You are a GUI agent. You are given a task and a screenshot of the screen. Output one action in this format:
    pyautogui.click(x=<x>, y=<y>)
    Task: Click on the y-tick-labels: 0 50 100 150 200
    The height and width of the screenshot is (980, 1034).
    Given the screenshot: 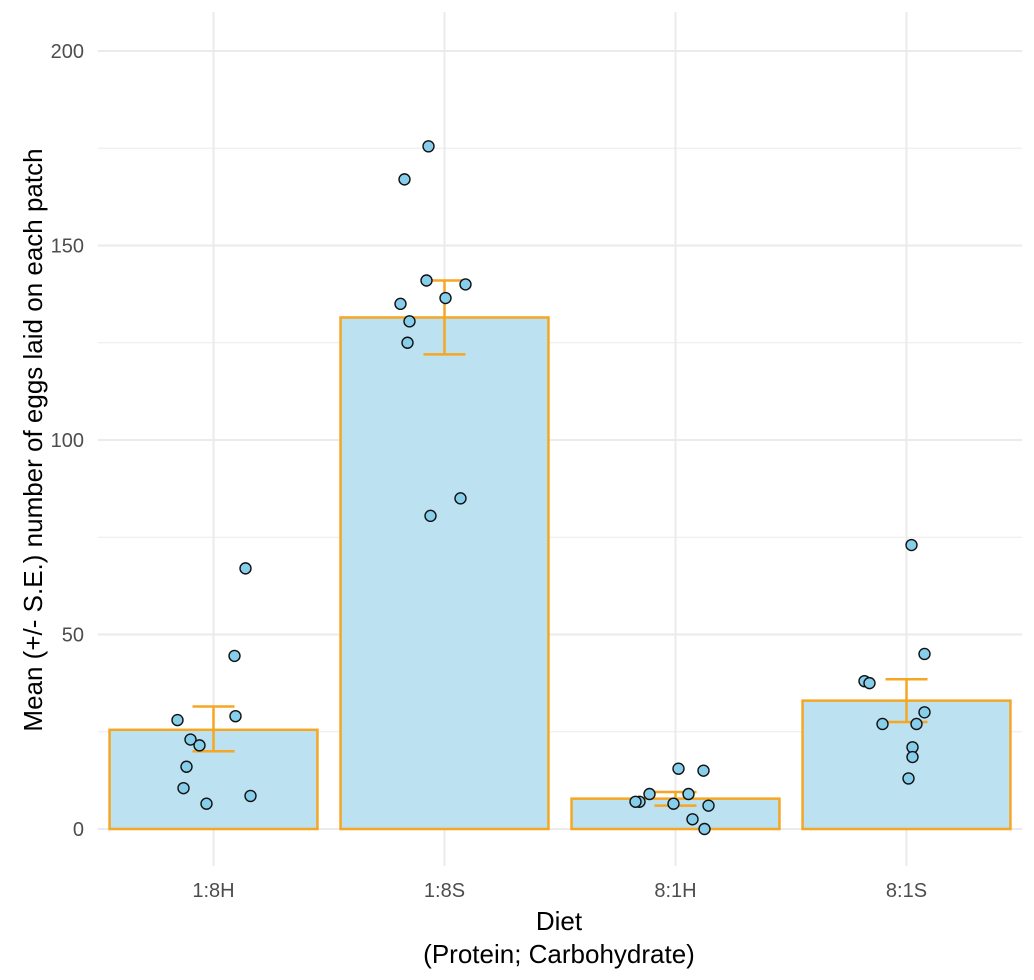 What is the action you would take?
    pyautogui.click(x=67, y=441)
    